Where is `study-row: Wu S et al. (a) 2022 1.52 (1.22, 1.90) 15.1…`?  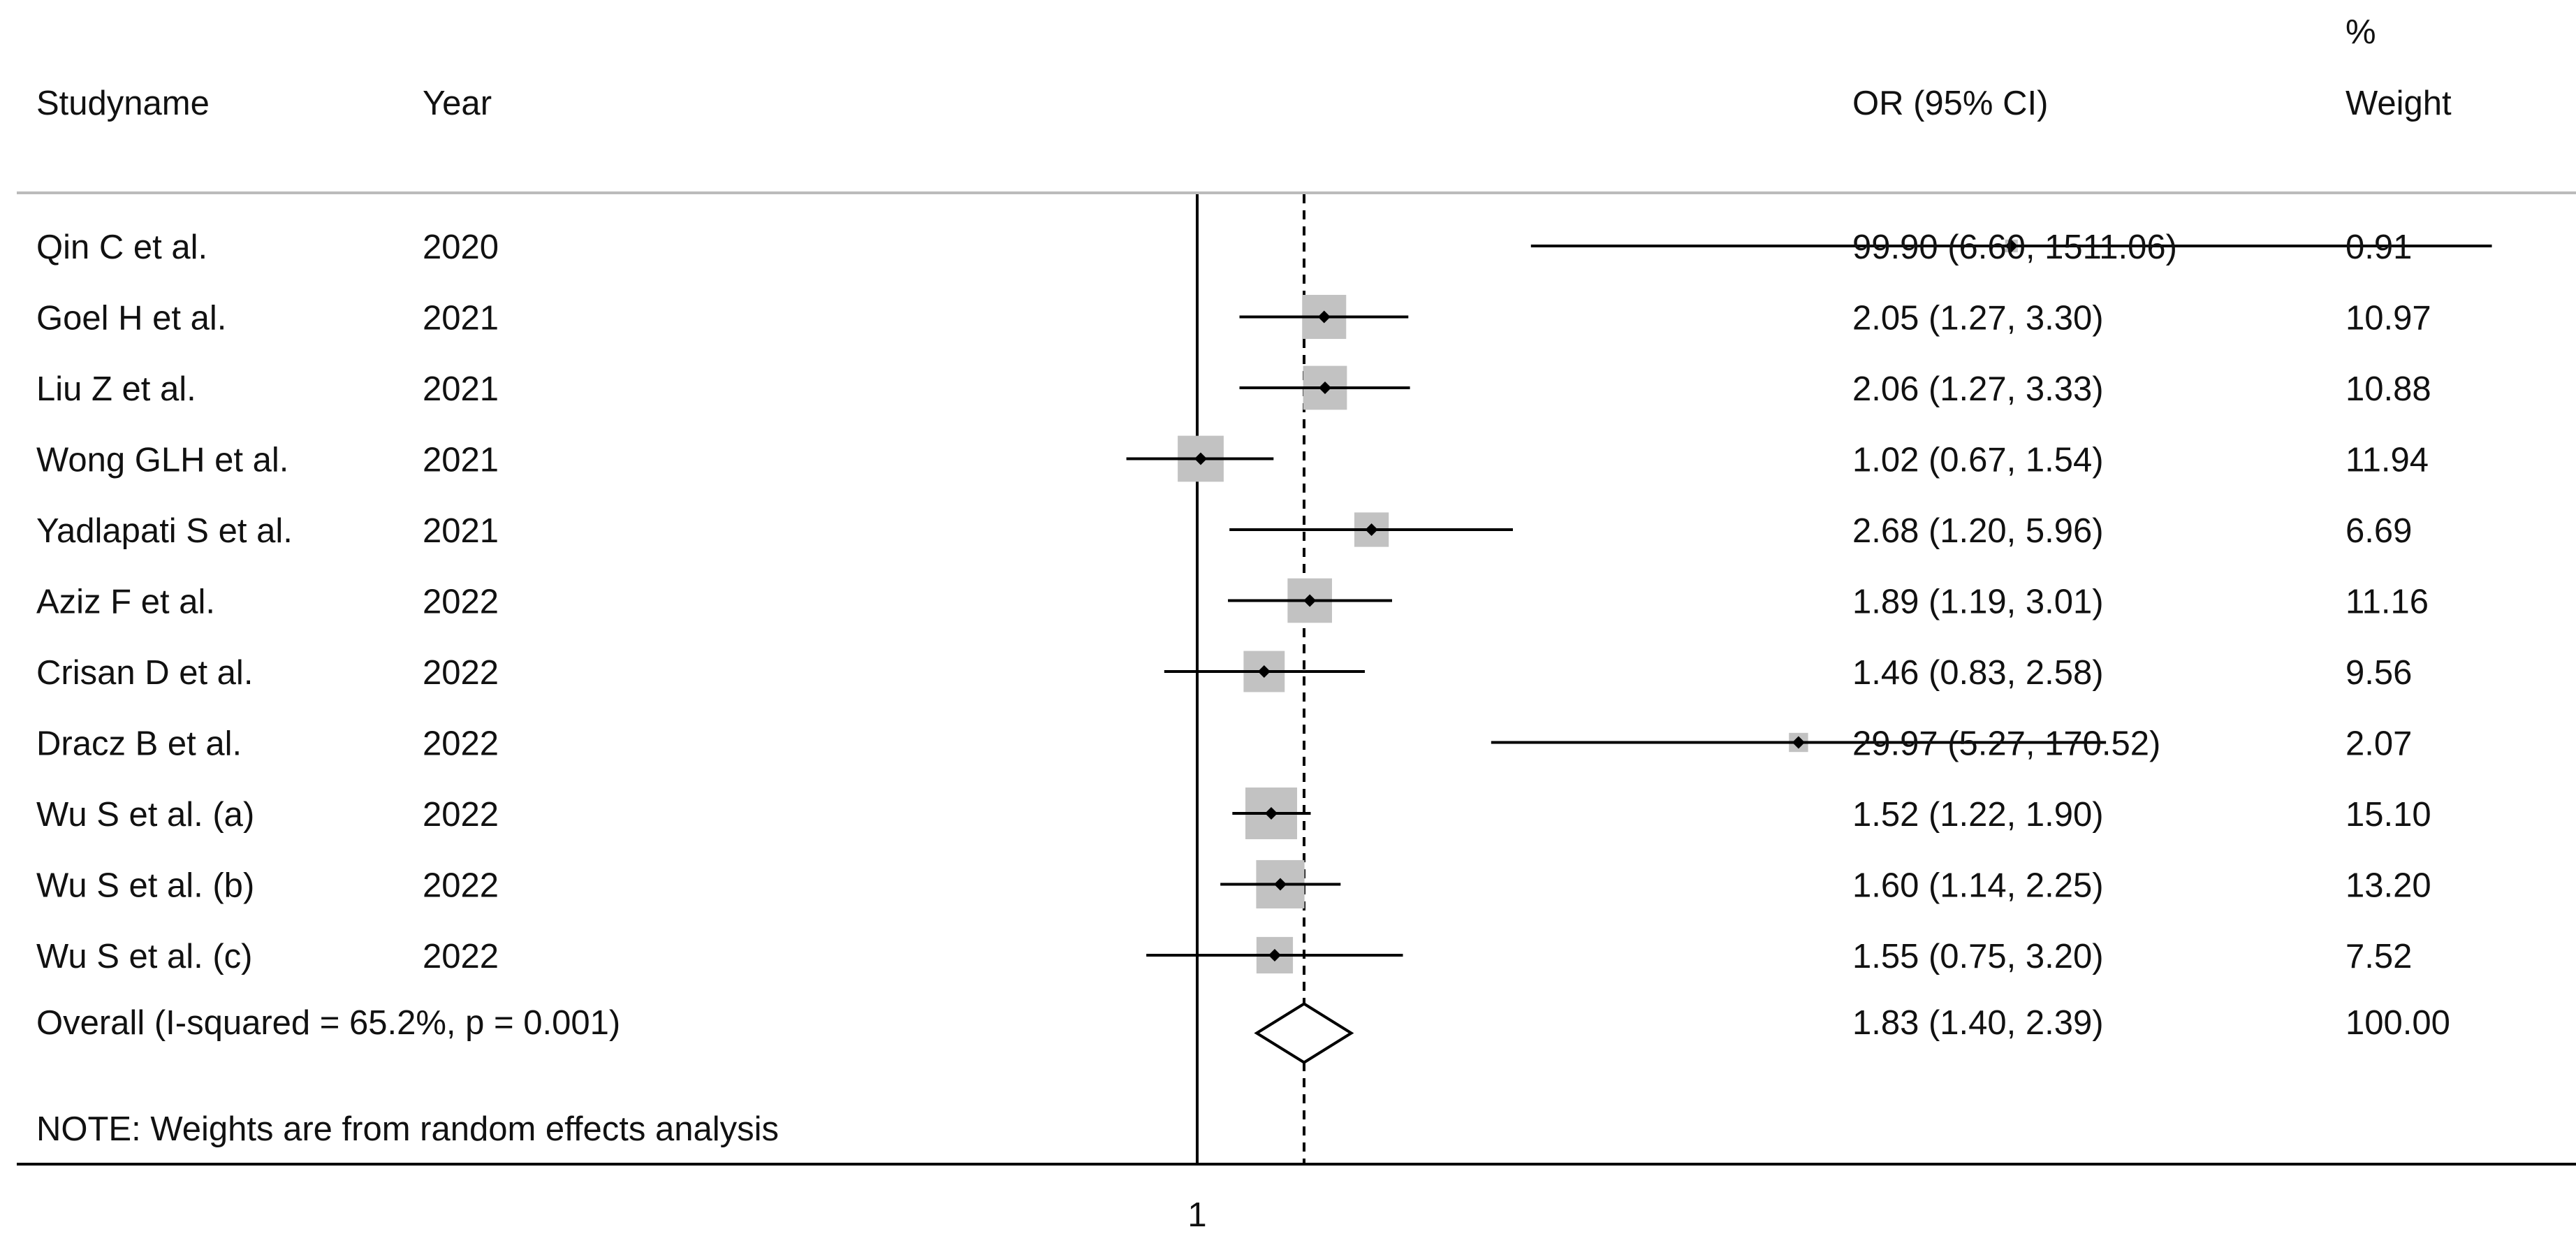 study-row: Wu S et al. (a) 2022 1.52 (1.22, 1.90) 15.1… is located at coordinates (1233, 813).